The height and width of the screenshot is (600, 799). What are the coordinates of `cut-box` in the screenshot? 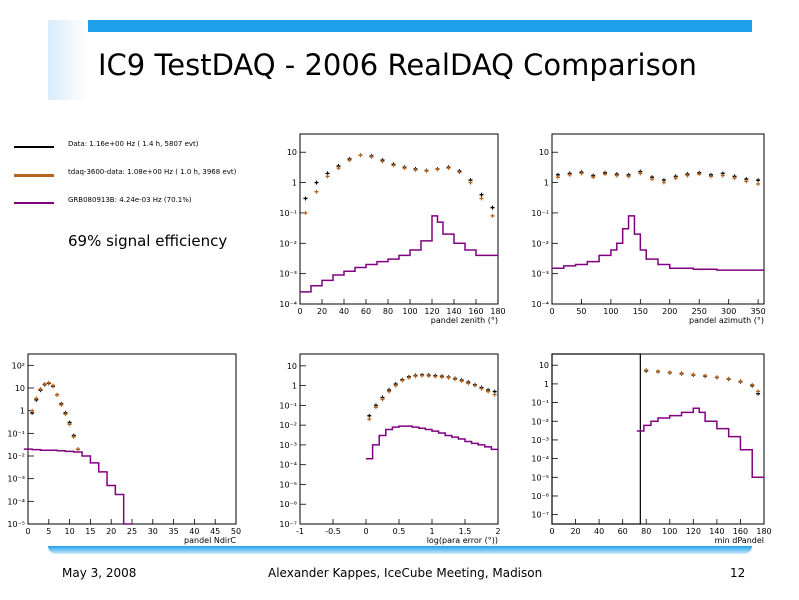 It's located at (596, 439).